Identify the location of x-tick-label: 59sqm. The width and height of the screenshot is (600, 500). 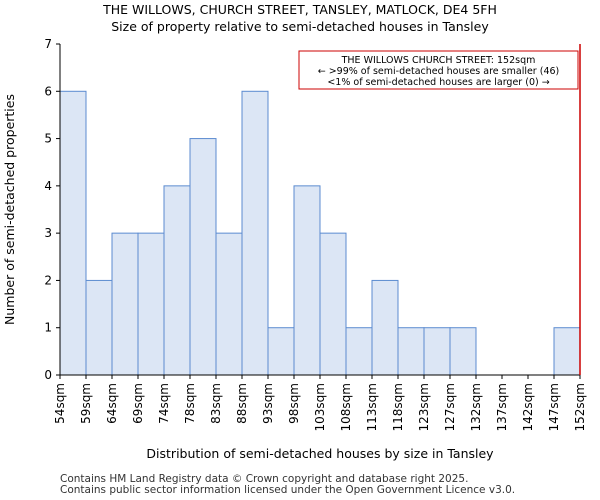
(86, 403).